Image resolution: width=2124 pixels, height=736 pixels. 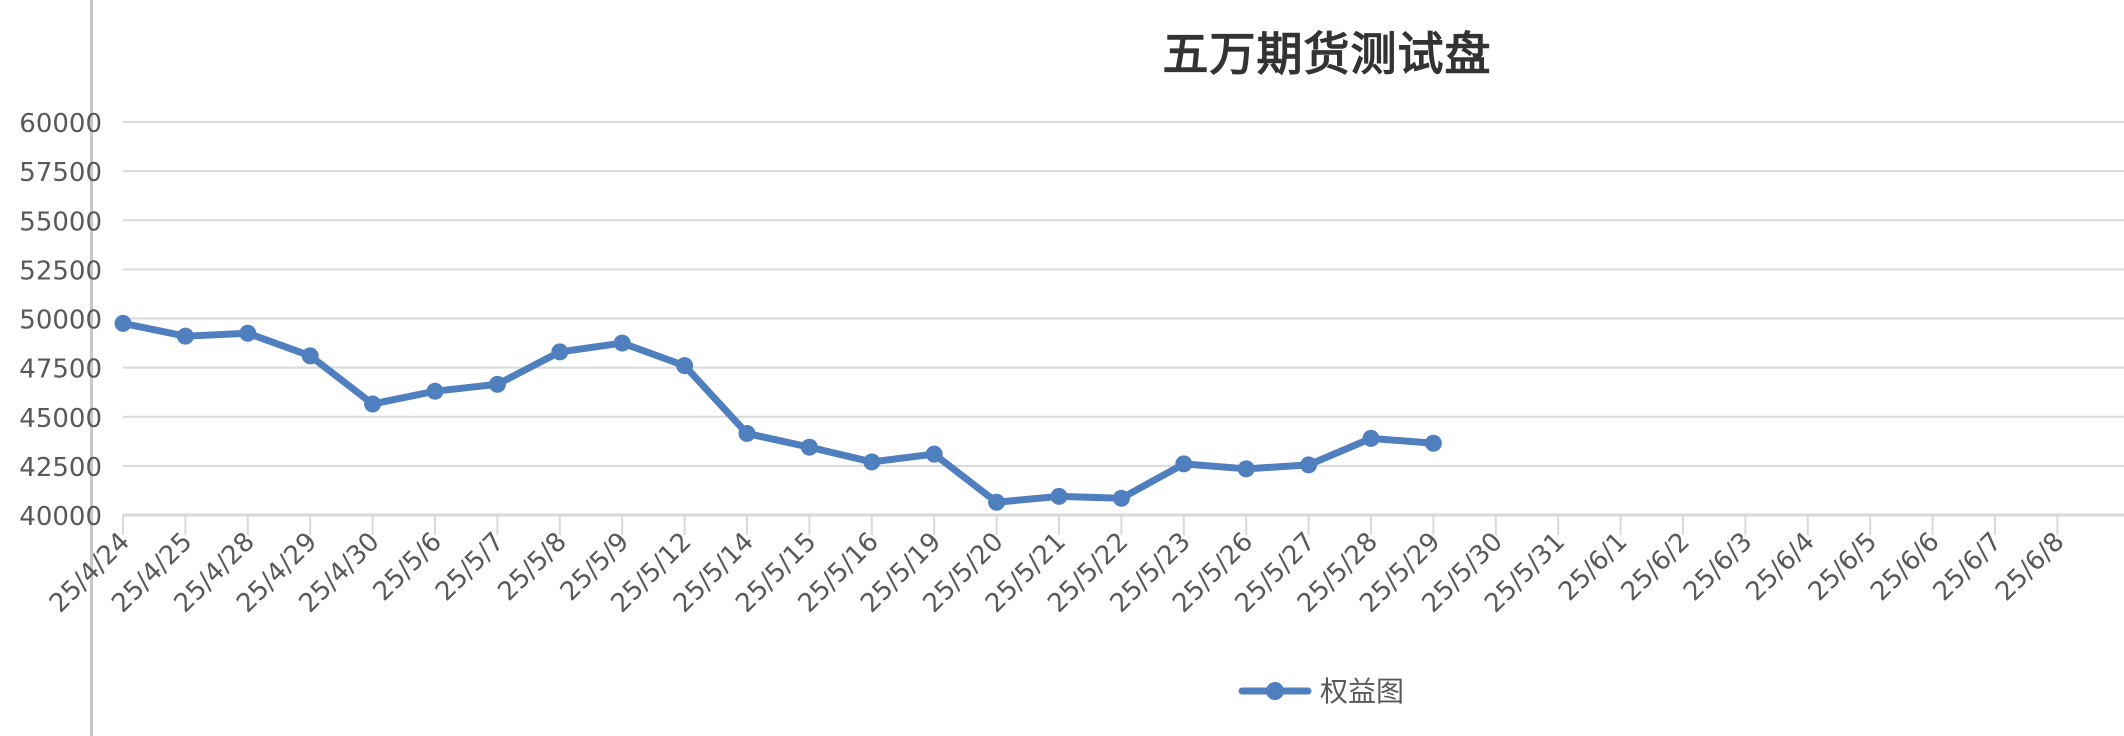 I want to click on y-tick-label: 47500, so click(x=60, y=370).